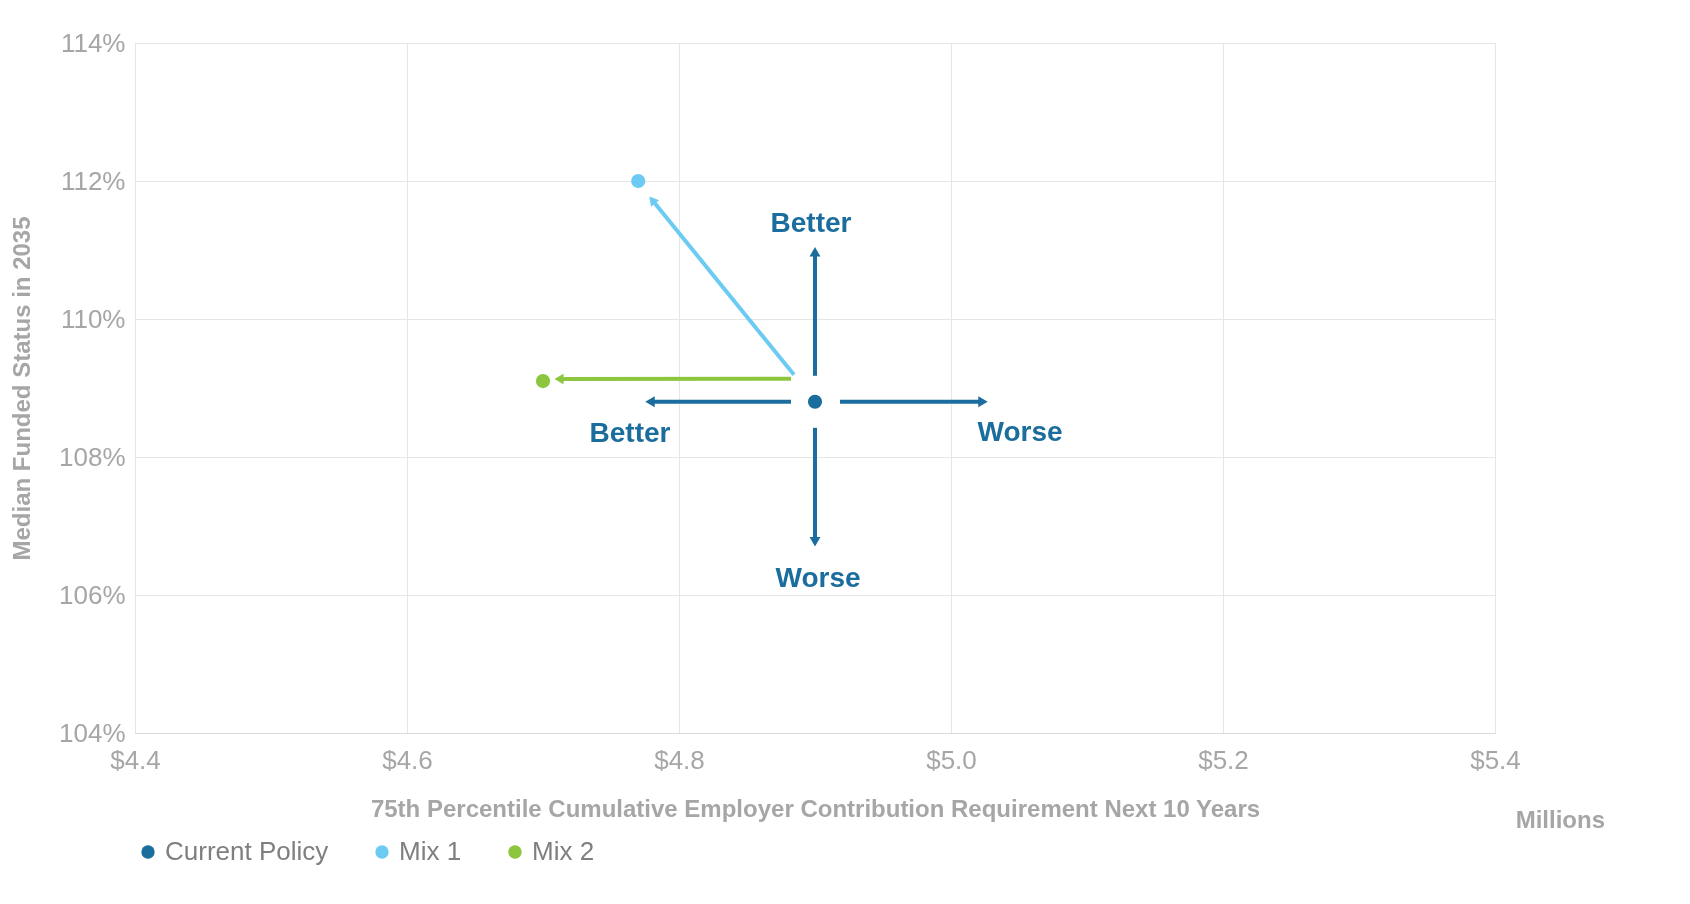 The width and height of the screenshot is (1690, 904). Describe the element at coordinates (93, 42) in the screenshot. I see `y-tick-label: 114%` at that location.